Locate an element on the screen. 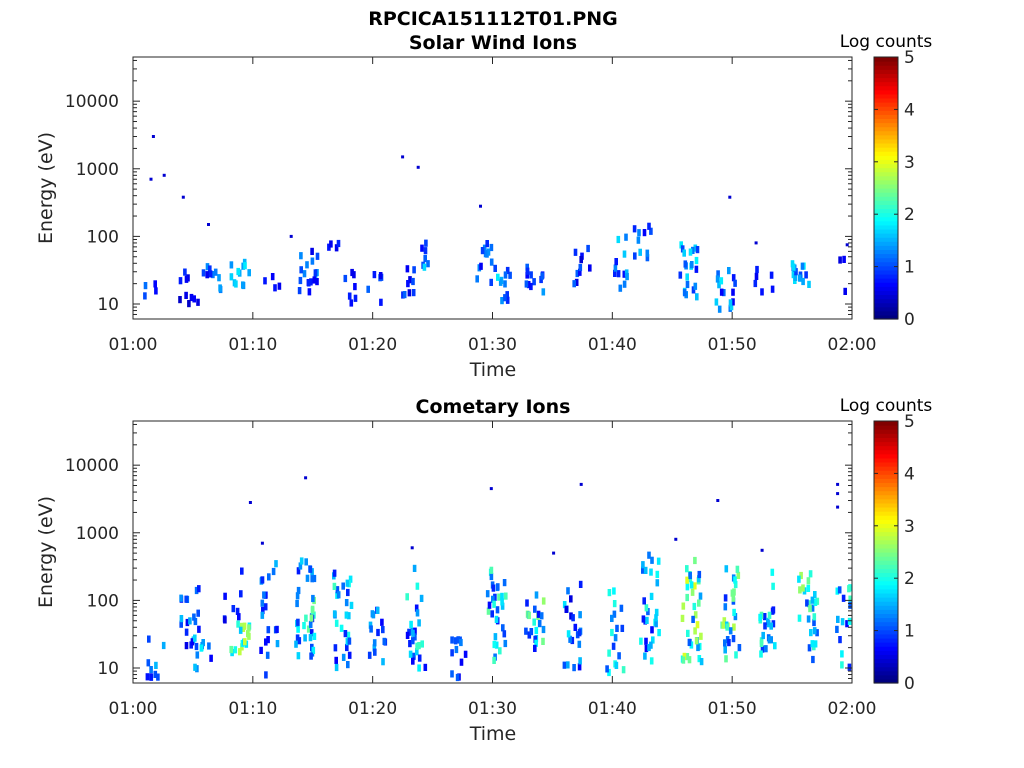 Image resolution: width=1024 pixels, height=768 pixels. y-tick-label: 1000 is located at coordinates (97, 170).